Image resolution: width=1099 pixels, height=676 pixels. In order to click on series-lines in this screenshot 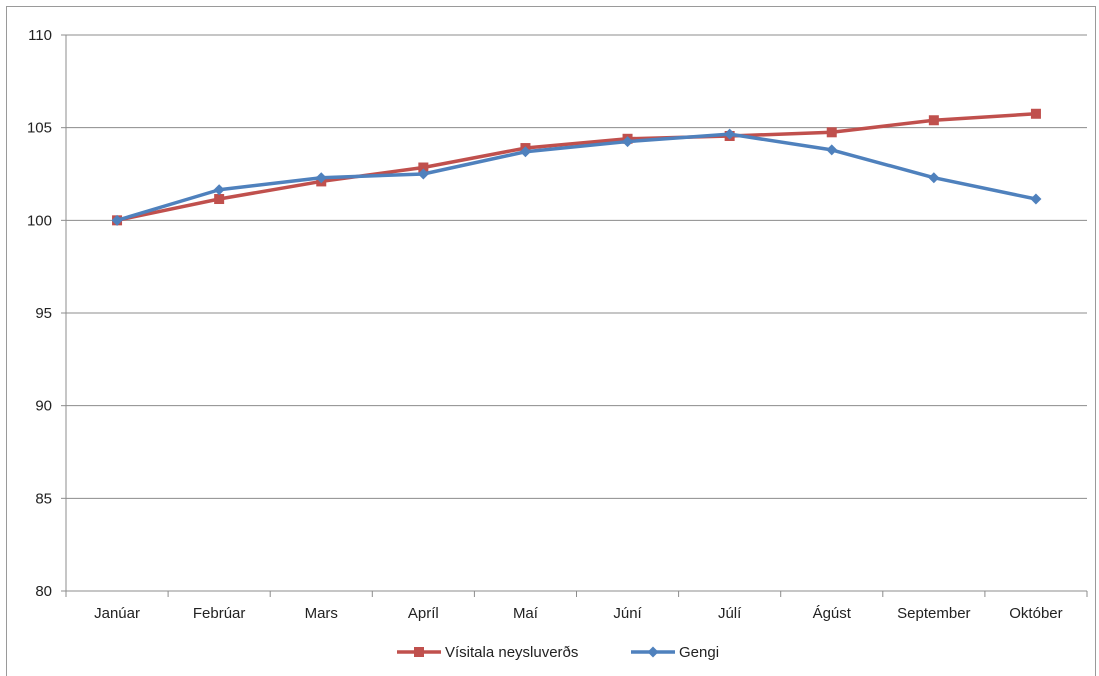, I will do `click(576, 167)`.